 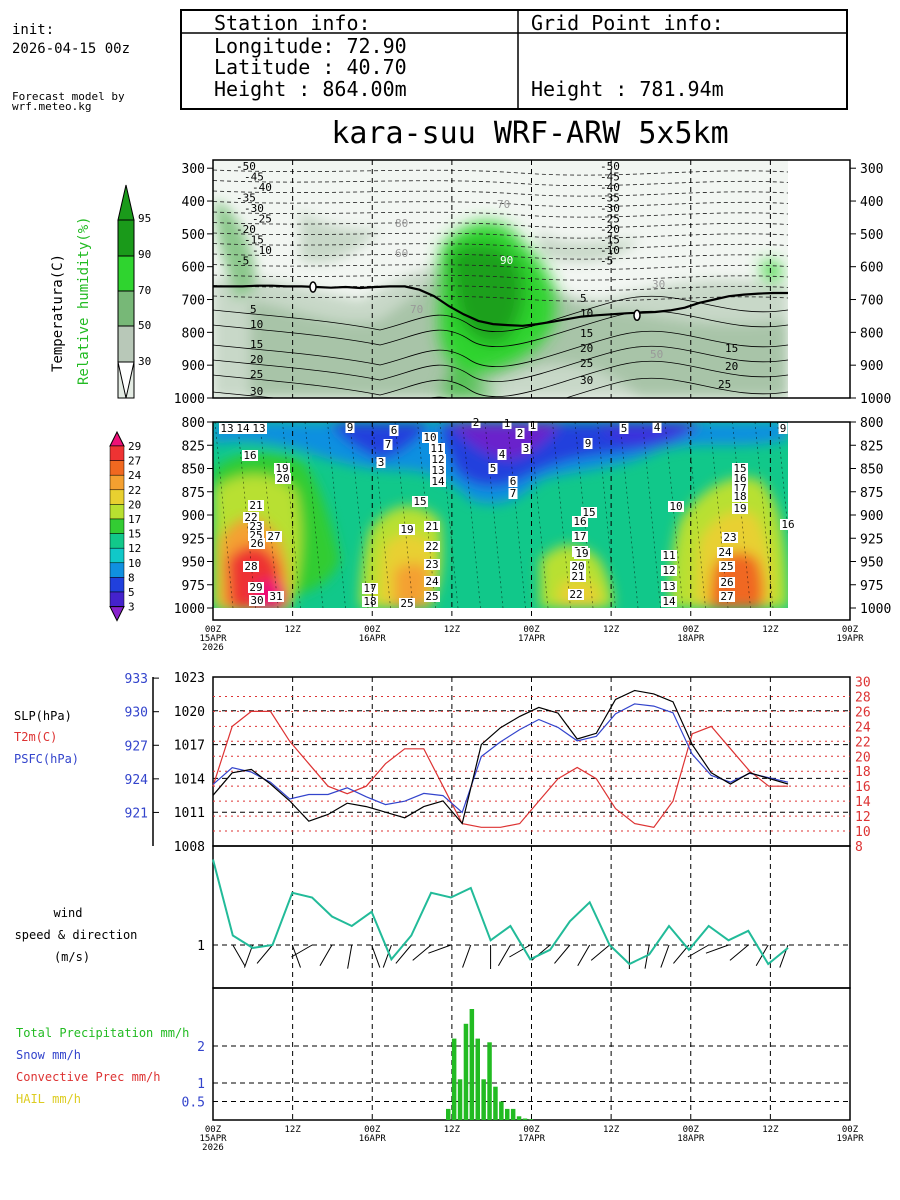 What do you see at coordinates (783, 428) in the screenshot?
I see `temperature-label: 9` at bounding box center [783, 428].